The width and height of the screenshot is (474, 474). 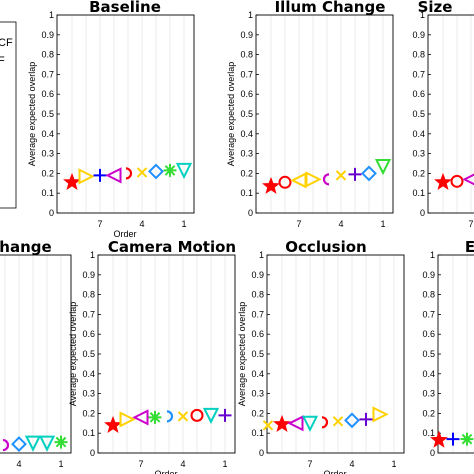 I want to click on legend: CF F, so click(x=8, y=115).